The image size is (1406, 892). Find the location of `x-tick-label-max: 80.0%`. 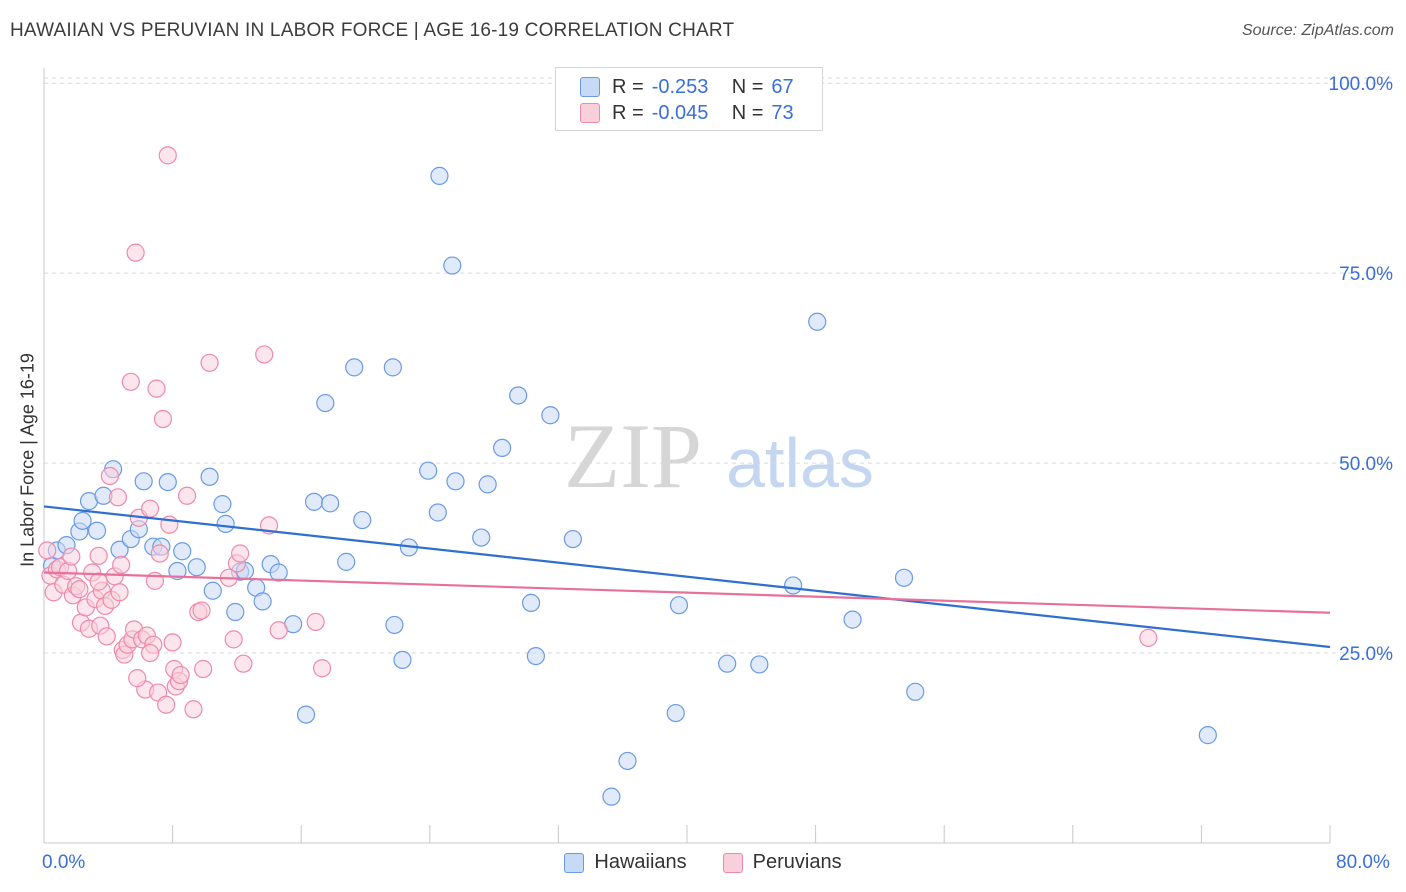

x-tick-label-max: 80.0% is located at coordinates (1363, 862).